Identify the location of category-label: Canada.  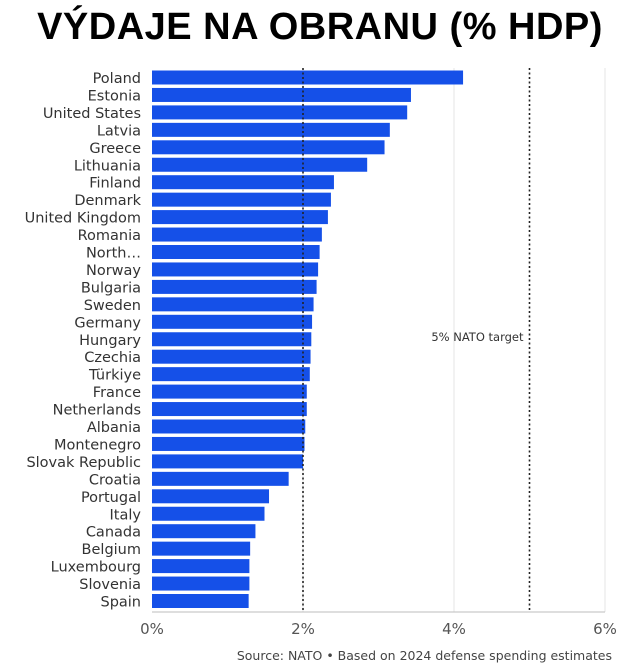
(113, 533).